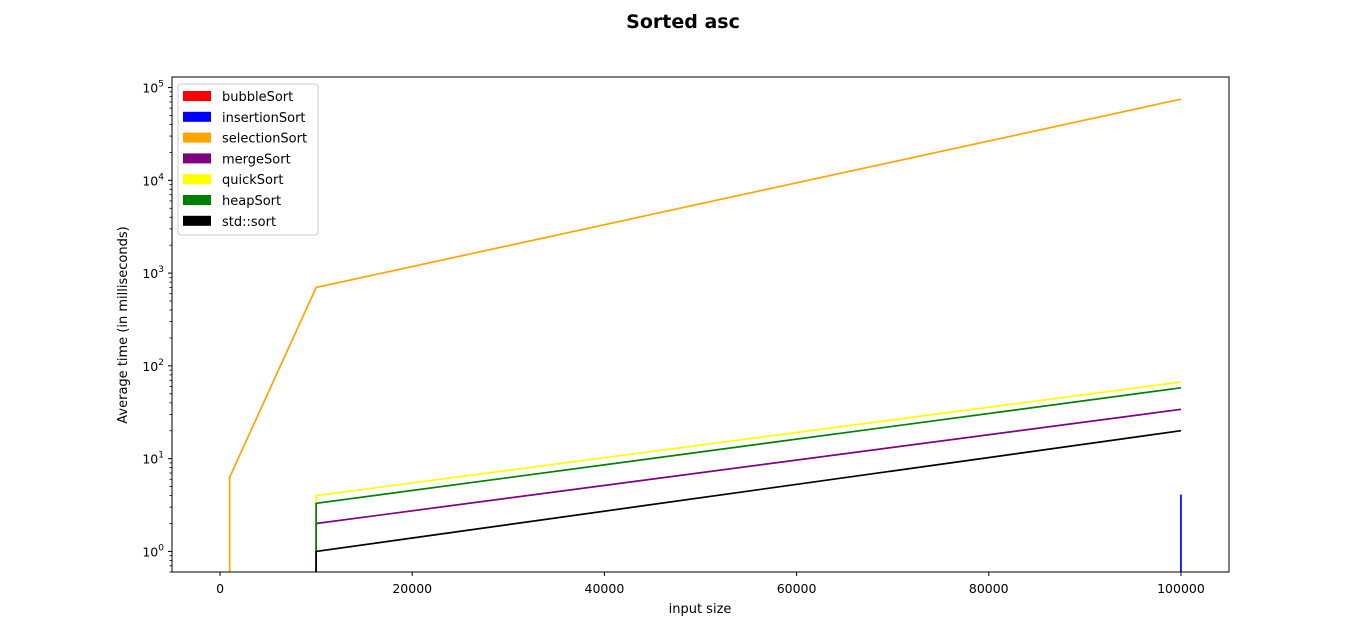  Describe the element at coordinates (249, 222) in the screenshot. I see `legend-label: std::sort` at that location.